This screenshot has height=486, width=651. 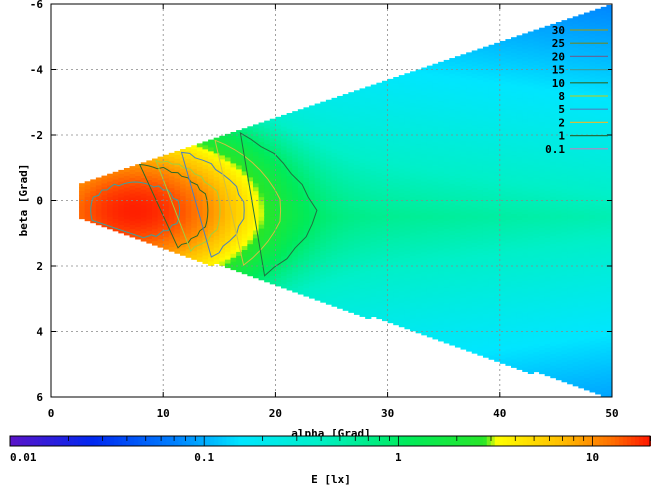 What do you see at coordinates (558, 43) in the screenshot?
I see `legend-entry-label: 25` at bounding box center [558, 43].